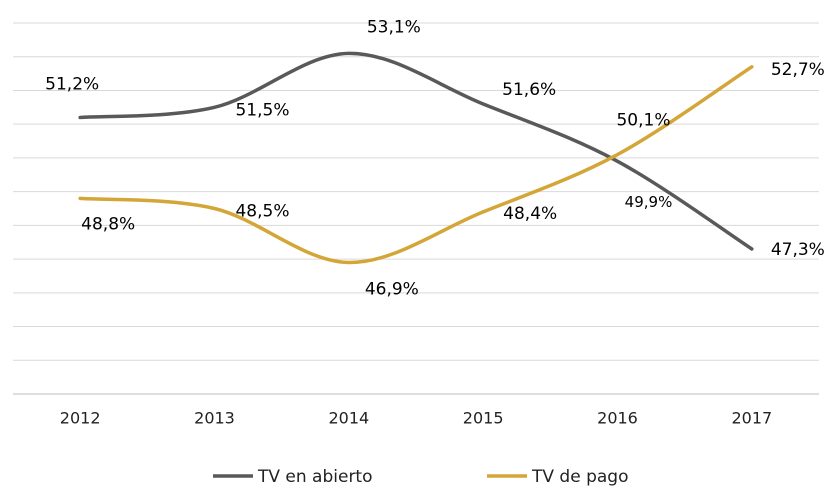 The width and height of the screenshot is (837, 501). Describe the element at coordinates (72, 84) in the screenshot. I see `data-label: 51,2%` at that location.